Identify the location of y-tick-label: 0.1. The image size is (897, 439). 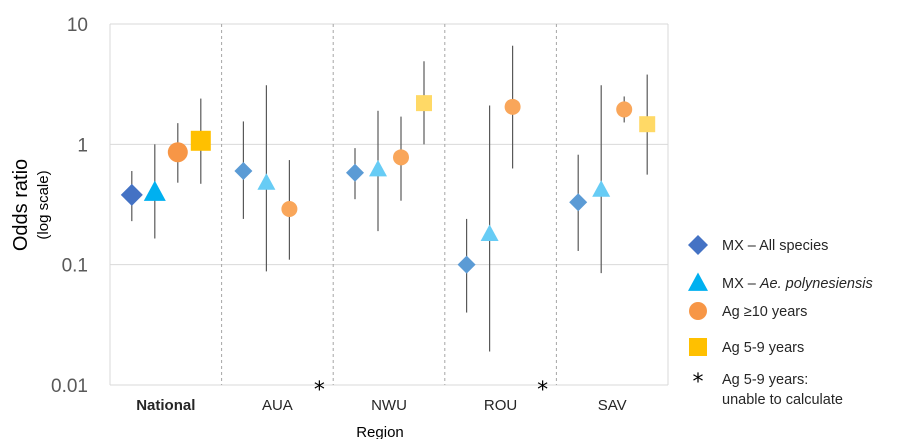
(75, 266).